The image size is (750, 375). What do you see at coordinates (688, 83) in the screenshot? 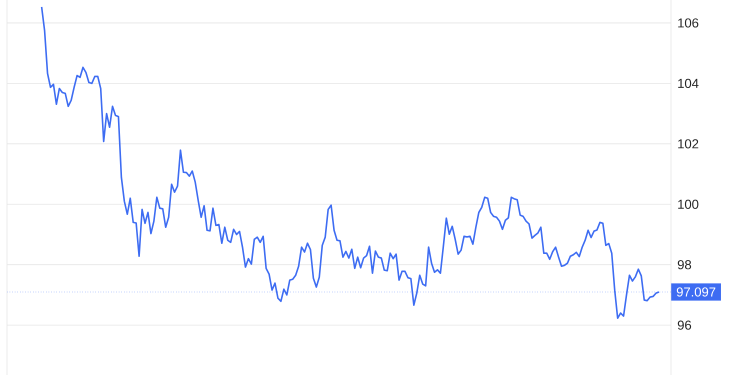
I see `y-tick-label: 104` at bounding box center [688, 83].